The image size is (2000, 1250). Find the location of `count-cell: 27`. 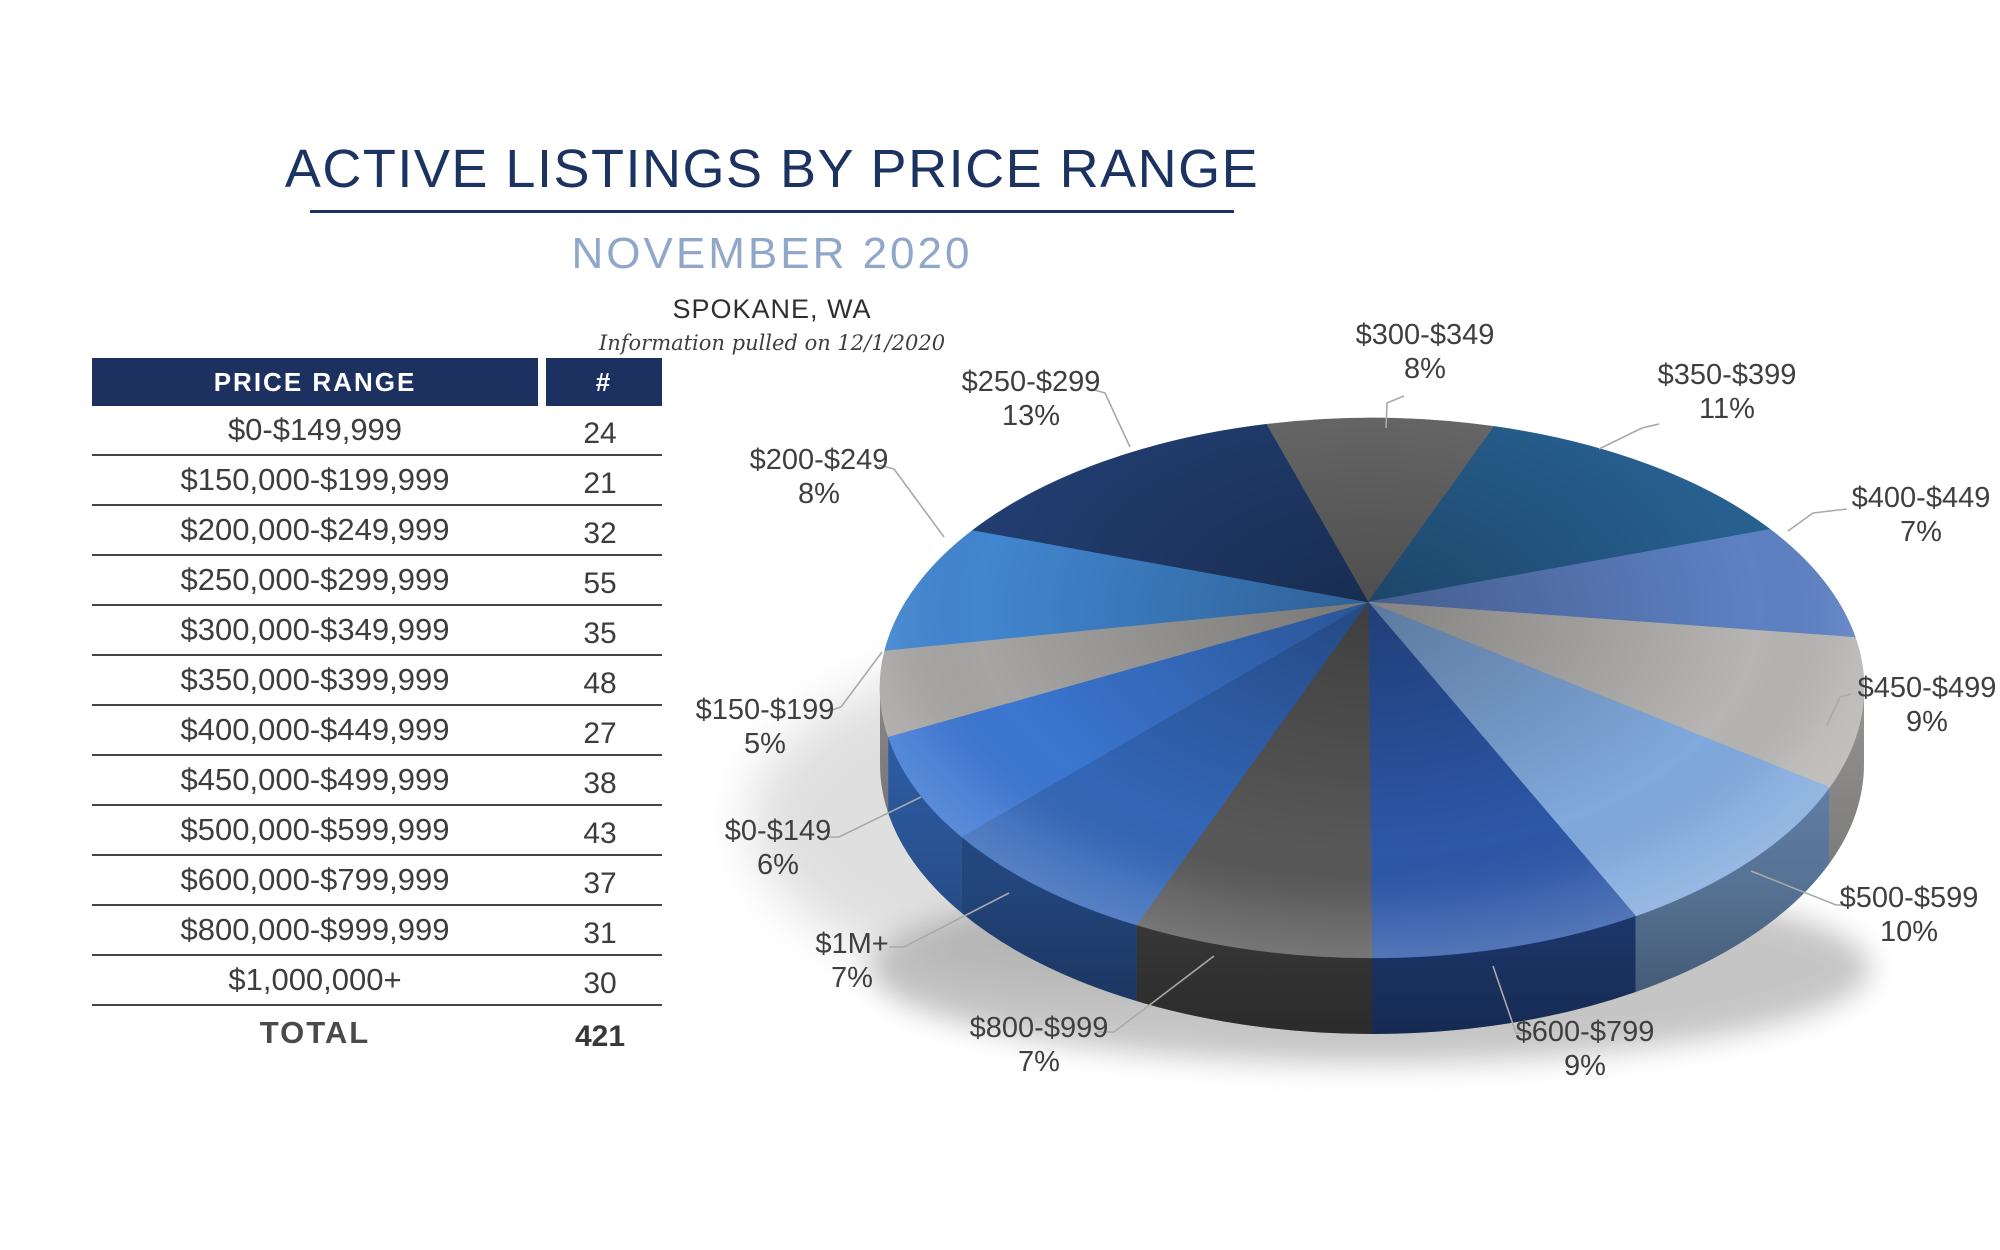

count-cell: 27 is located at coordinates (600, 733).